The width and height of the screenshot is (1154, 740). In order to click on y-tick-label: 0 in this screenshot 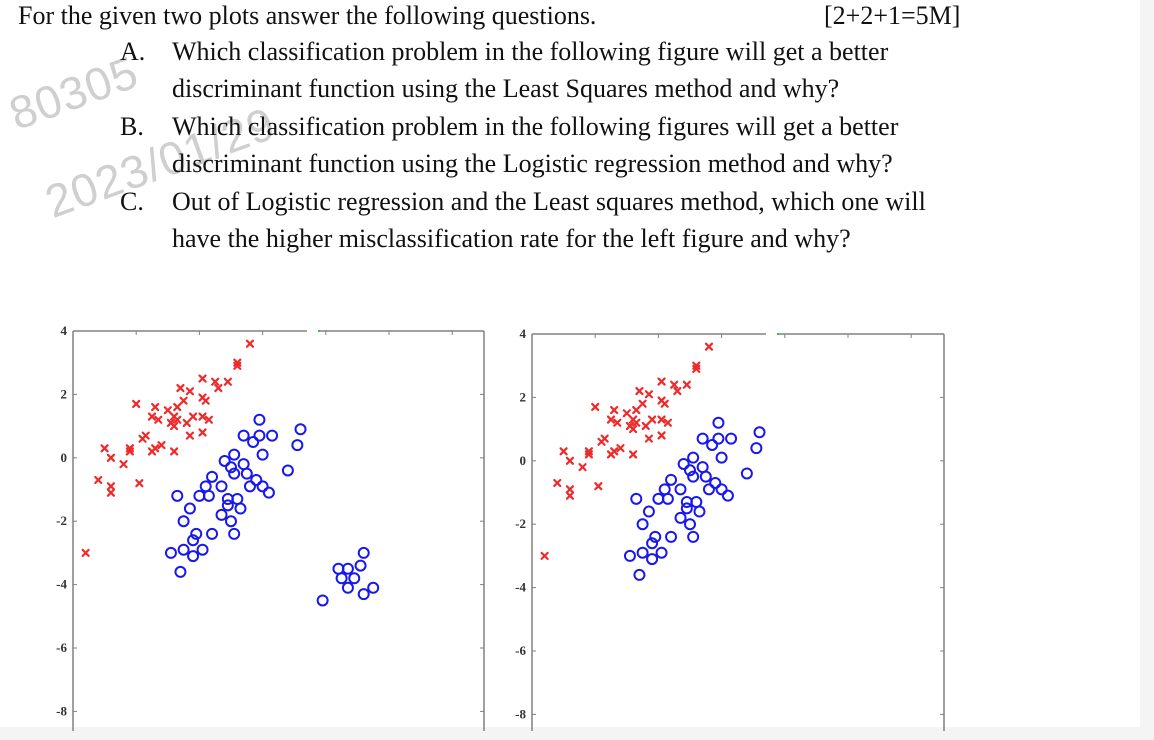, I will do `click(523, 460)`.